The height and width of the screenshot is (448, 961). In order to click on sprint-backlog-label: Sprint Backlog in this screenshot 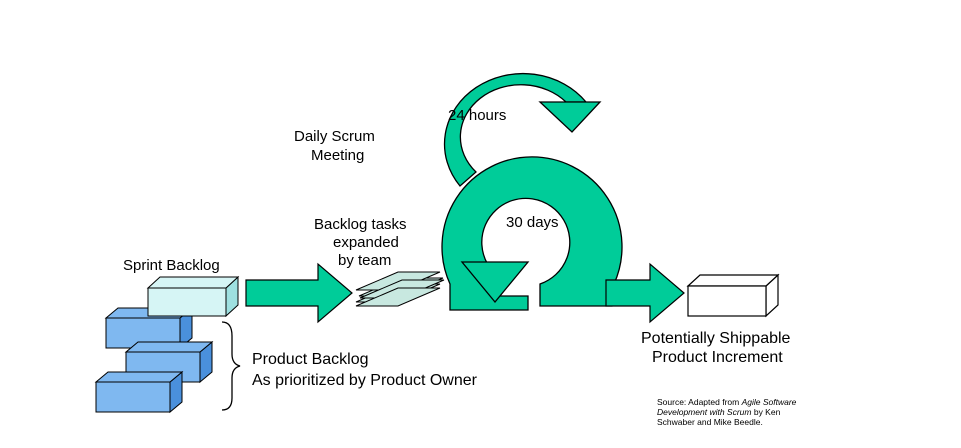, I will do `click(171, 265)`.